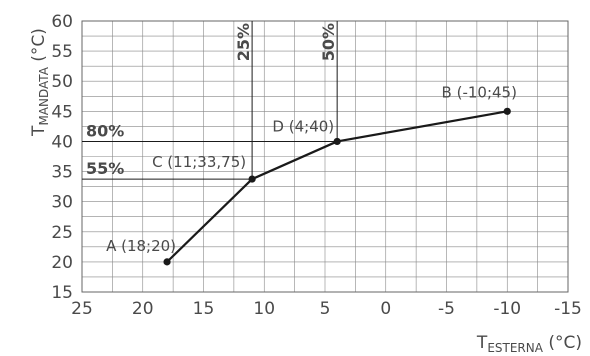 This screenshot has height=356, width=590. Describe the element at coordinates (562, 343) in the screenshot. I see `x-axis-label-unit: (°C)` at that location.